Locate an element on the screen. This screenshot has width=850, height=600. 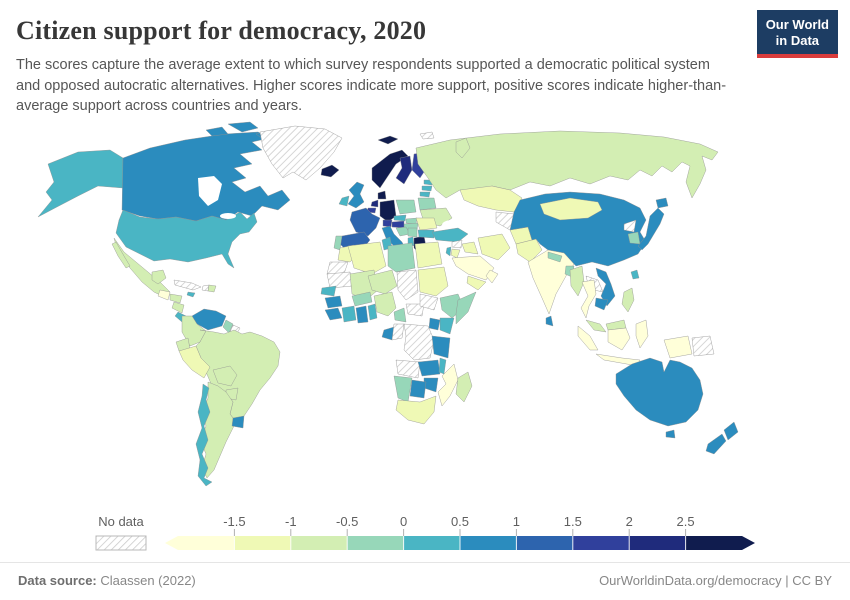
country-cameroon is located at coordinates (400, 315).